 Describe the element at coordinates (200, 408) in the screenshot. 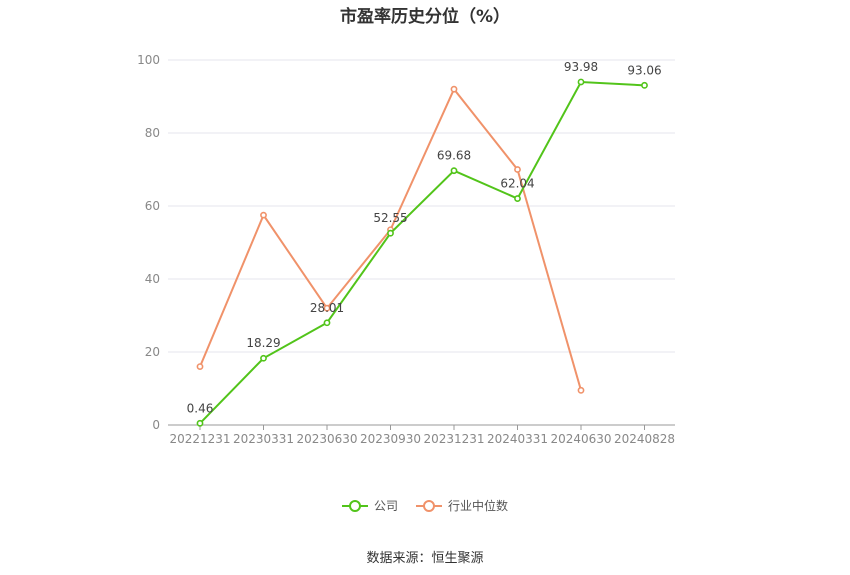

I see `data-label: 0.46` at that location.